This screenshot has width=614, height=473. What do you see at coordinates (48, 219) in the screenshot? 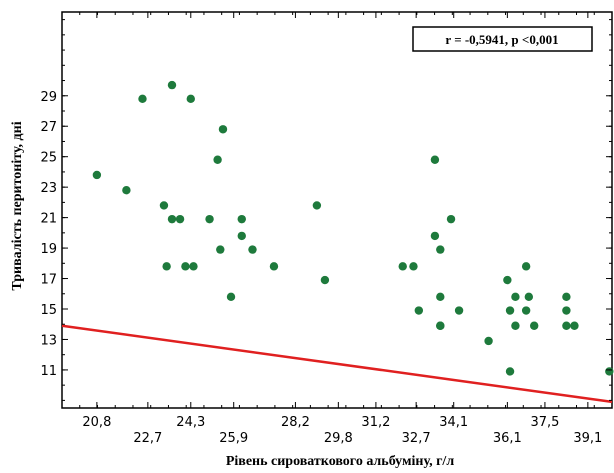
I see `y-tick-label: 21` at bounding box center [48, 219].